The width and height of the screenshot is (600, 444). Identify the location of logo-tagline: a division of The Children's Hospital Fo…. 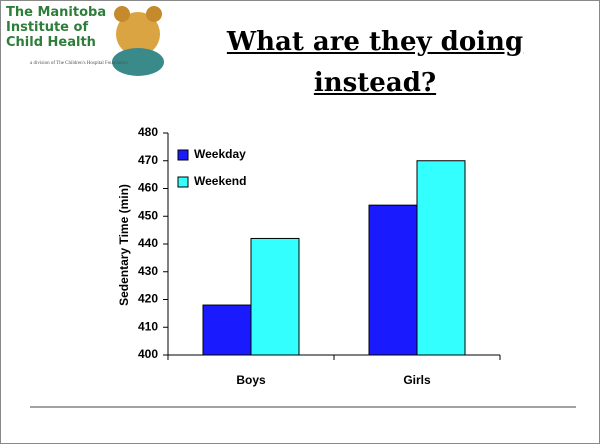
(79, 63).